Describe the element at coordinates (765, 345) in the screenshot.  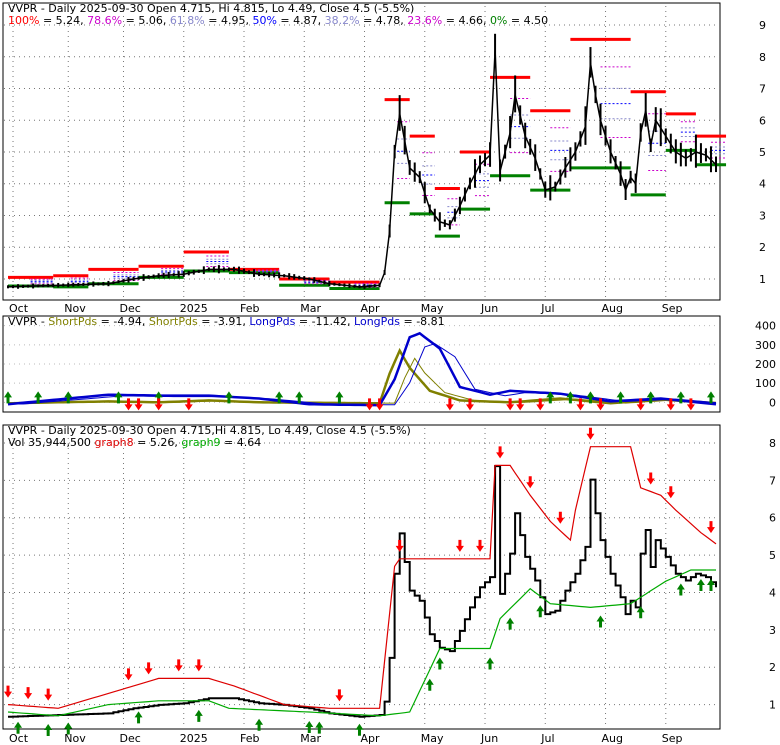
I see `y-tick-label: 300` at that location.